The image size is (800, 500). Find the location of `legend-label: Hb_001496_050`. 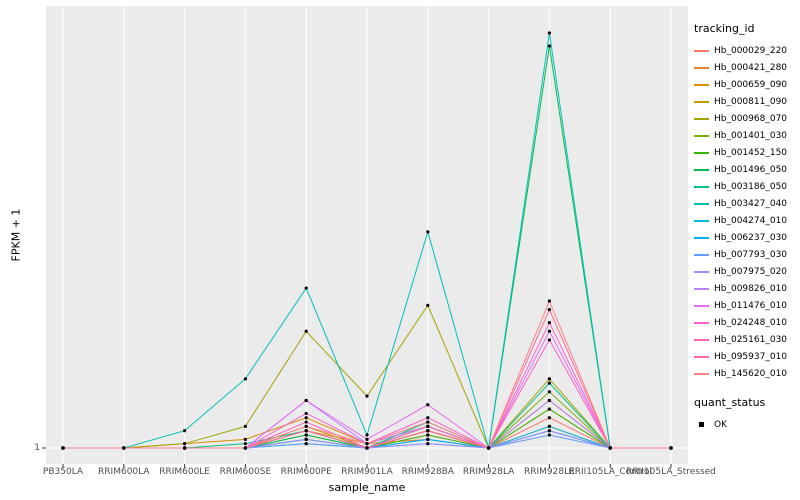

legend-label: Hb_001496_050 is located at coordinates (751, 169).